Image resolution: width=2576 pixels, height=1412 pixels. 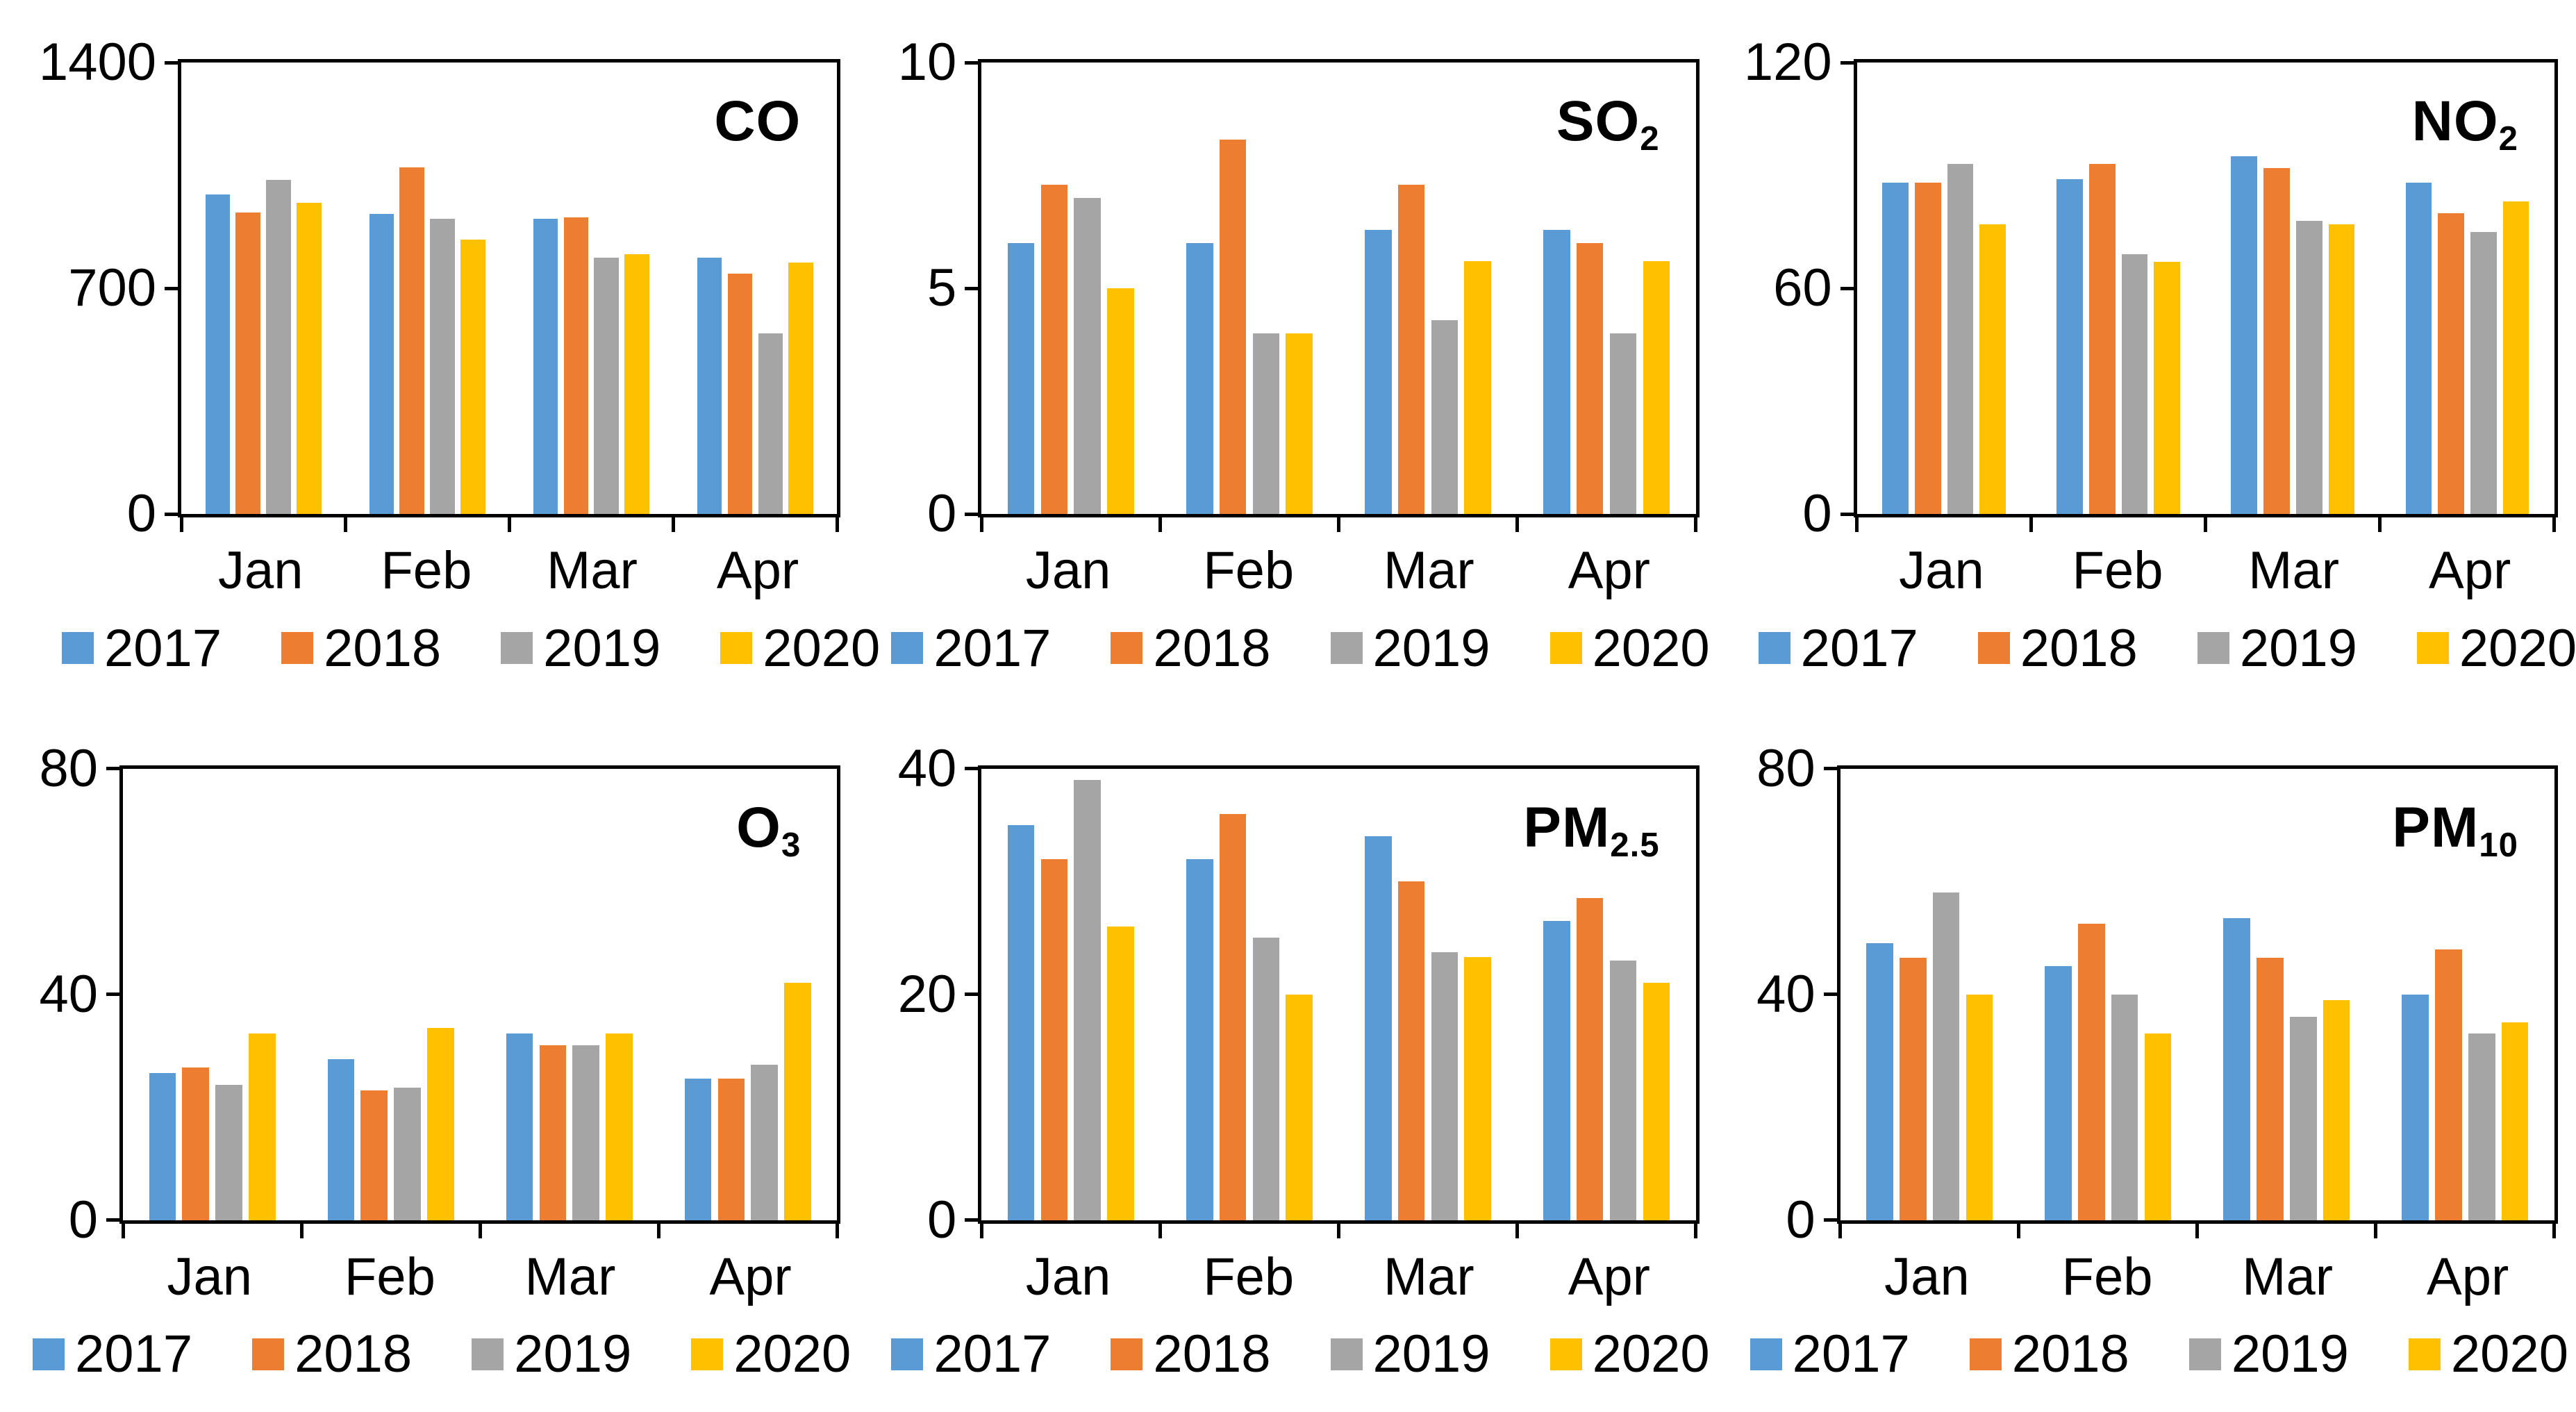 I want to click on bar-pm25-mar-2020, so click(x=1477, y=1088).